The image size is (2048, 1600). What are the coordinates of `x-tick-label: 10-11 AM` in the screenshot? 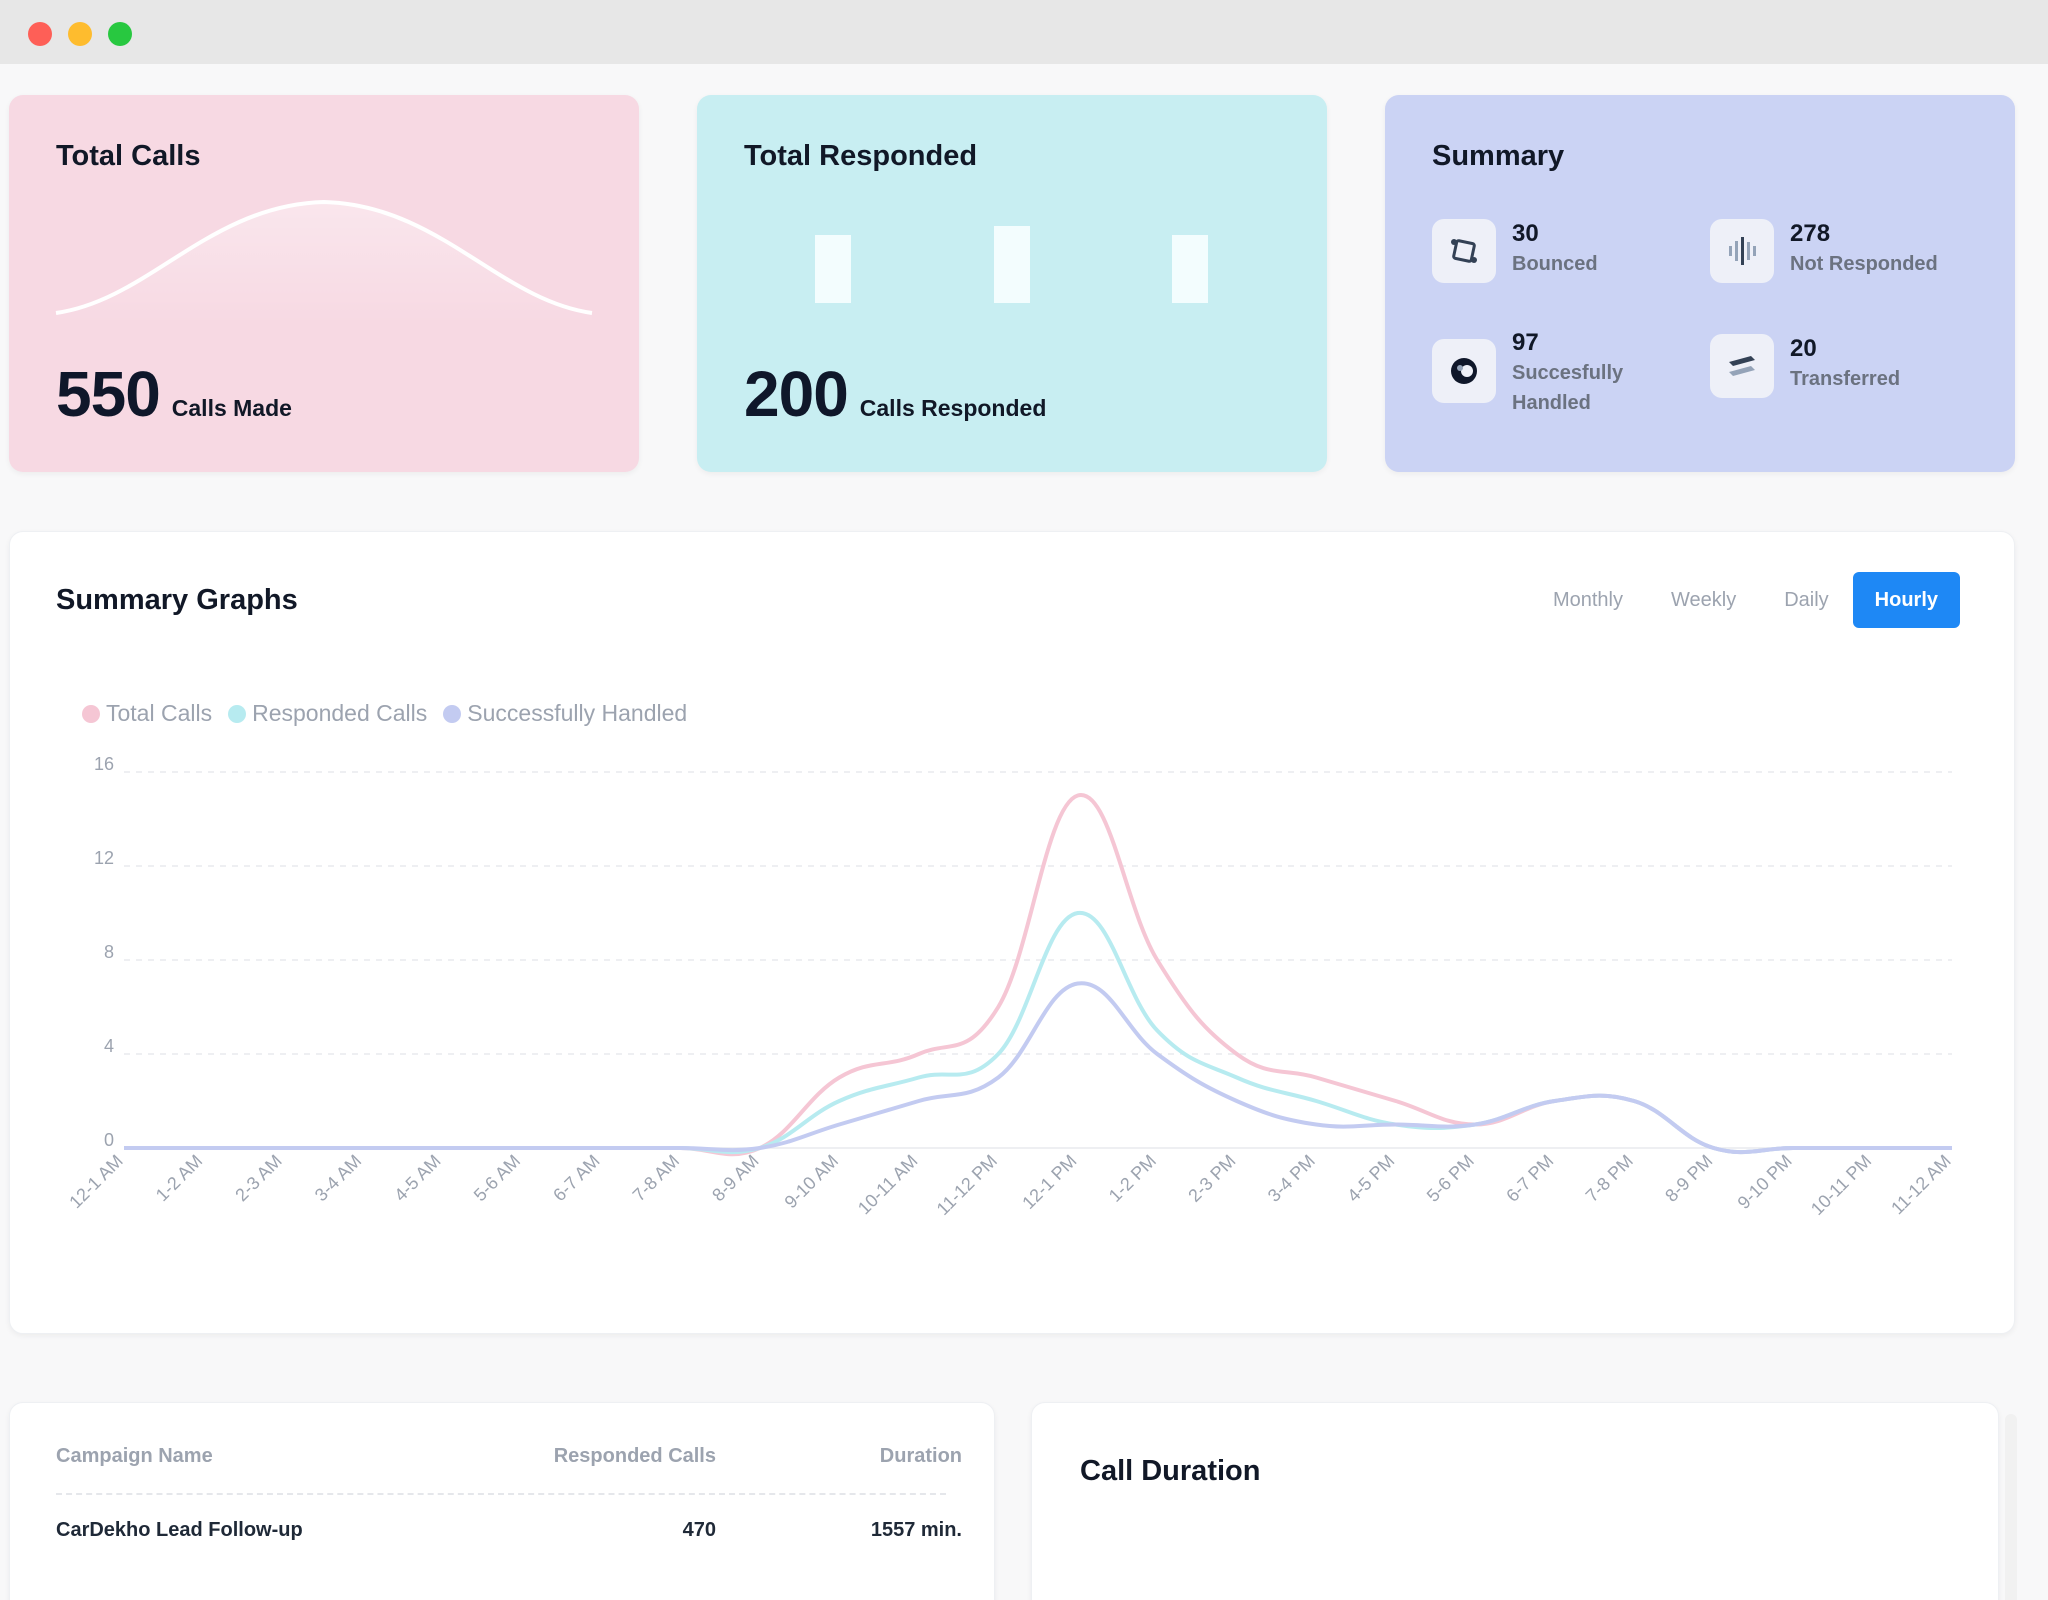 It's located at (888, 1185).